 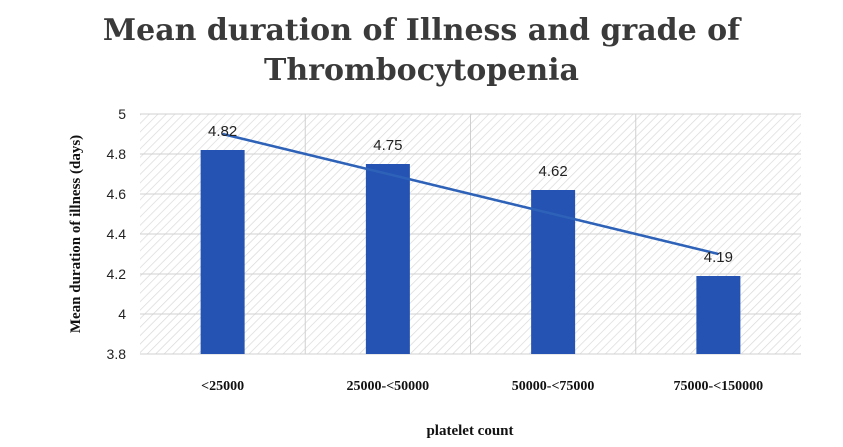 I want to click on x-axis-title: platelet count, so click(x=469, y=431).